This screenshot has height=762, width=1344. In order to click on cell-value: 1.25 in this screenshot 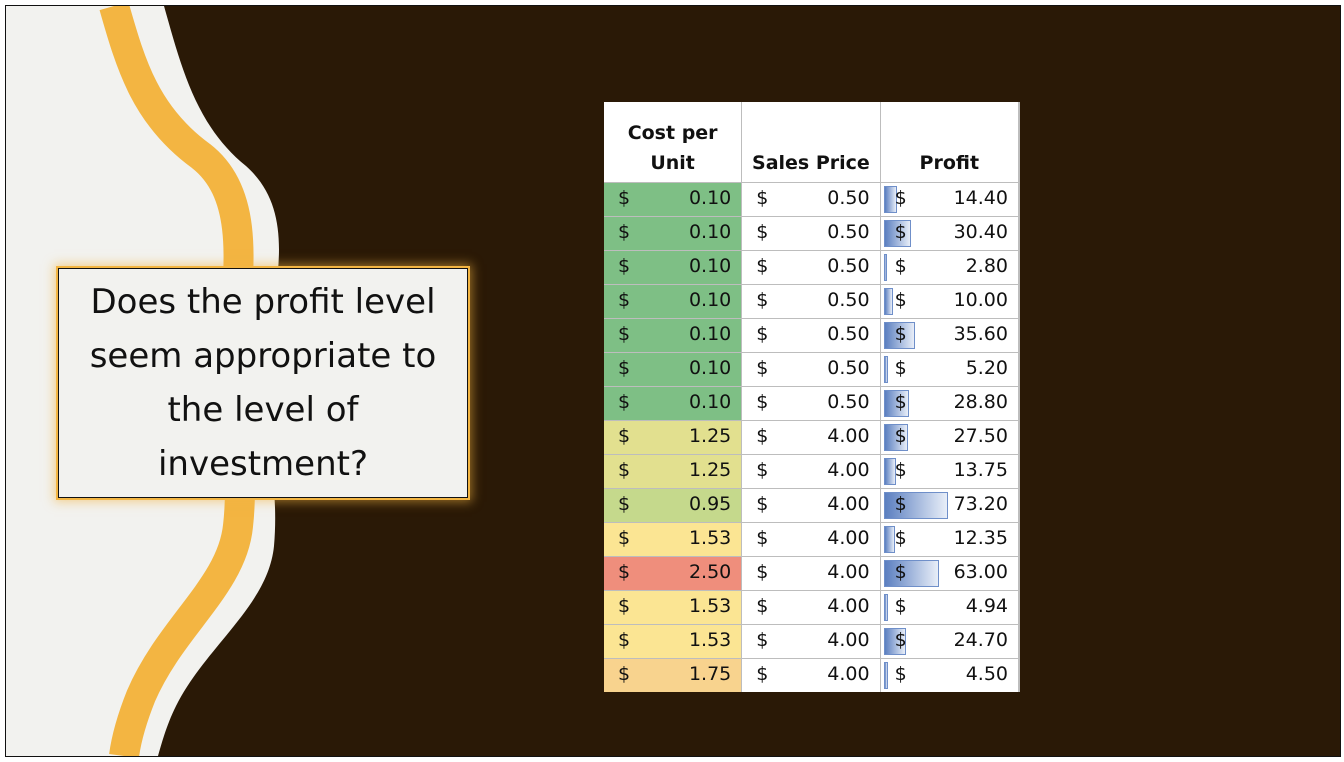, I will do `click(710, 470)`.